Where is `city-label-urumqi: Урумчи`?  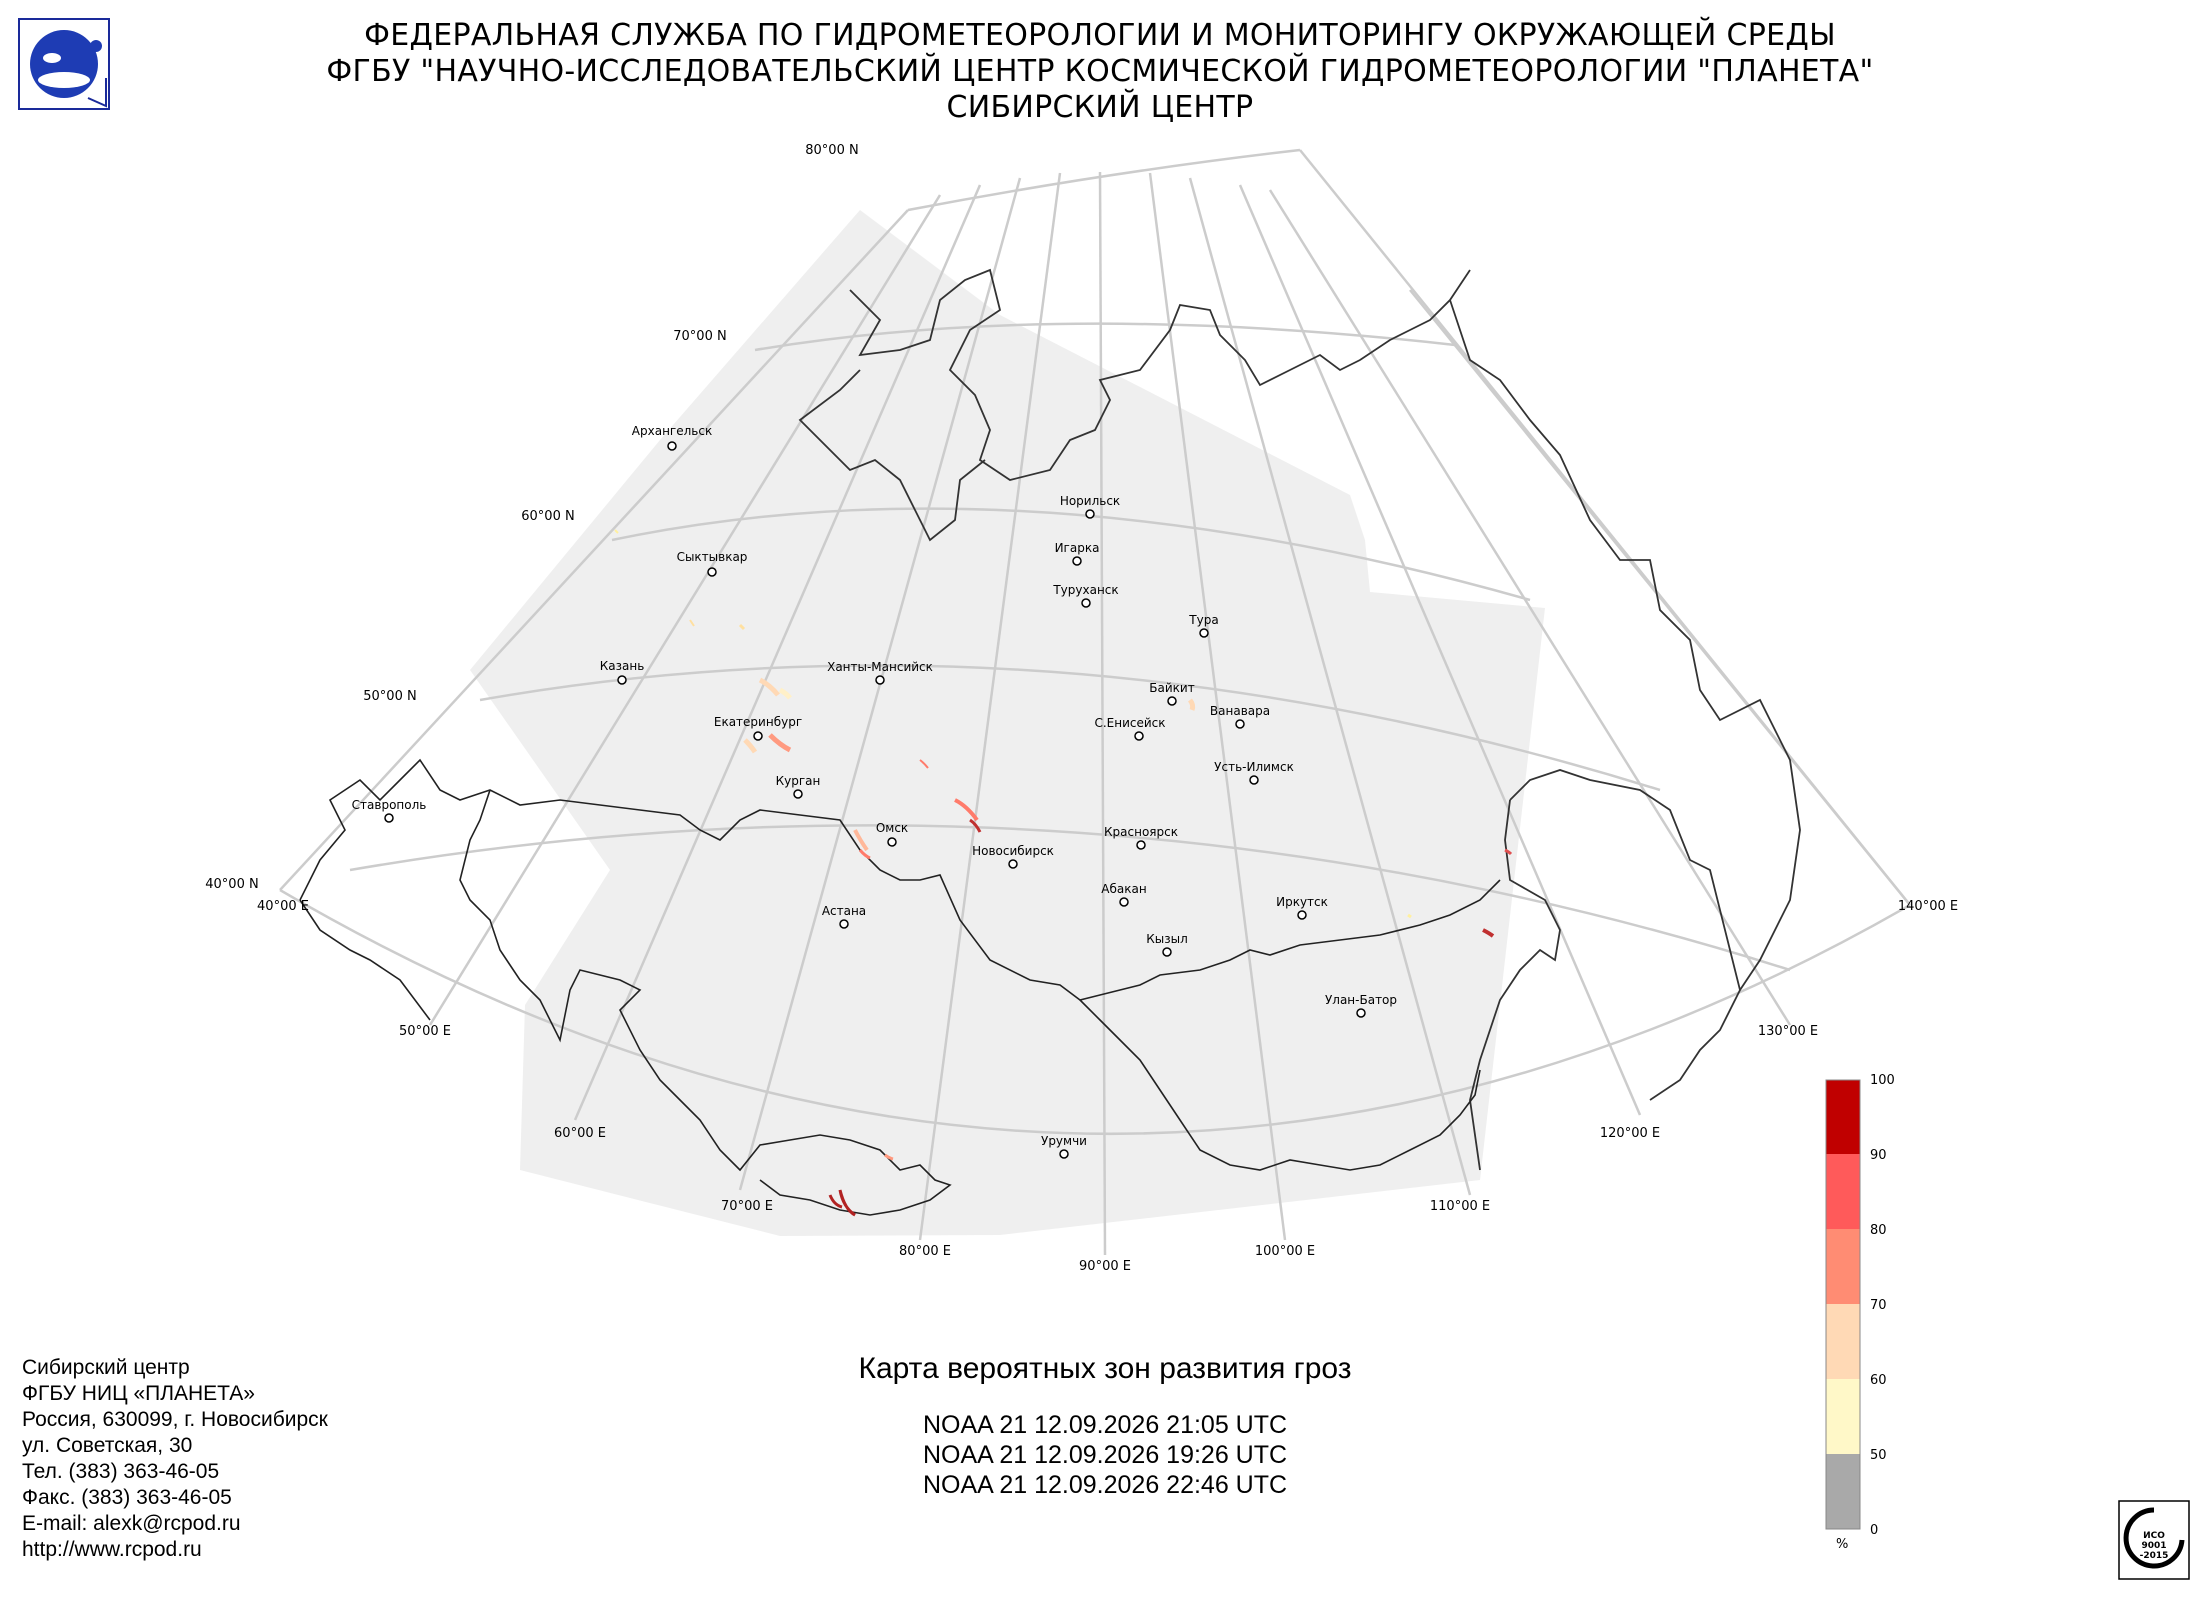
city-label-urumqi: Урумчи is located at coordinates (1064, 1141).